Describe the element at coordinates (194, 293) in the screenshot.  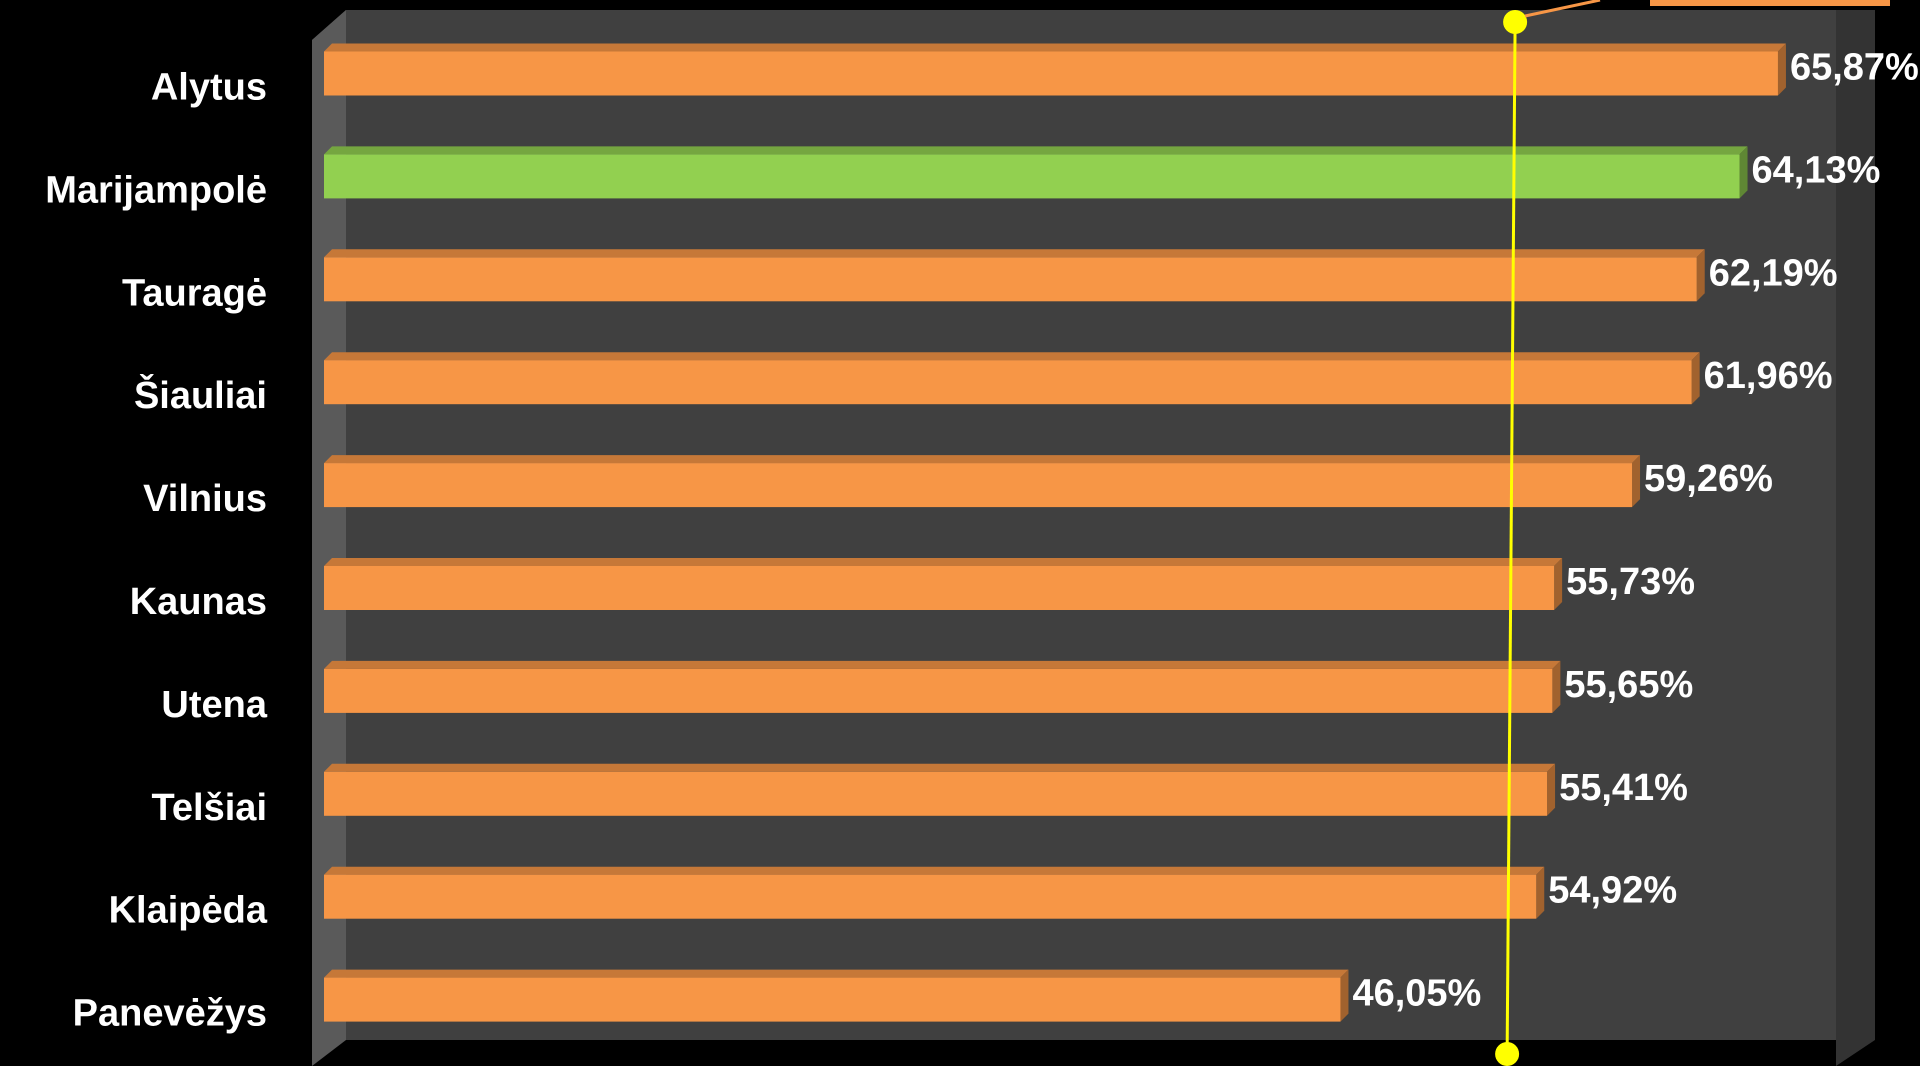
I see `category-label: Tauragė` at that location.